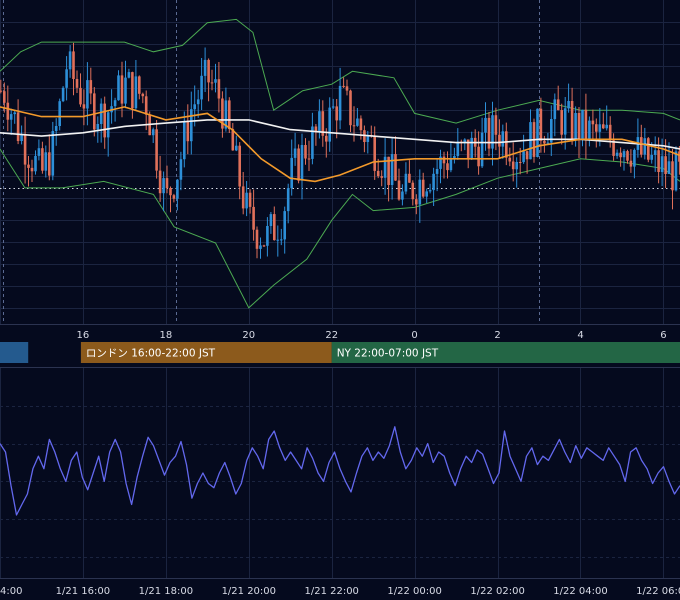 Image resolution: width=680 pixels, height=600 pixels. Describe the element at coordinates (580, 591) in the screenshot. I see `date-tick-label: 1/22 04:00` at that location.